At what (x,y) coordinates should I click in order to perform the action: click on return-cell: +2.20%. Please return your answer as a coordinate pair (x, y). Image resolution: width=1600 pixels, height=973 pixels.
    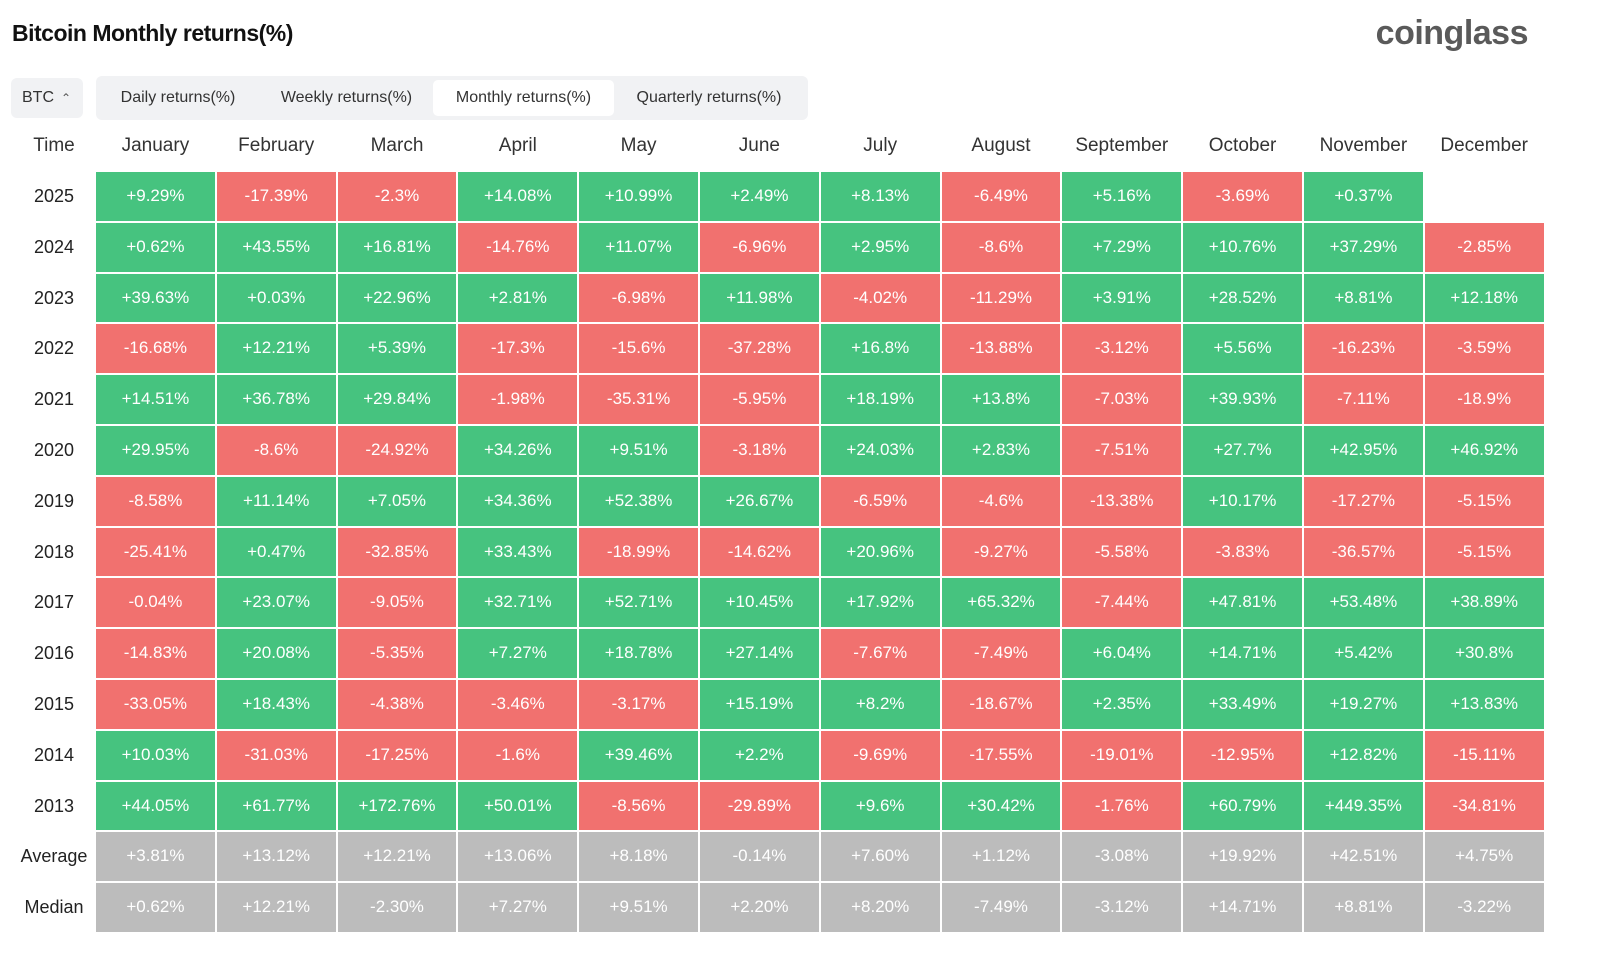
    Looking at the image, I should click on (759, 907).